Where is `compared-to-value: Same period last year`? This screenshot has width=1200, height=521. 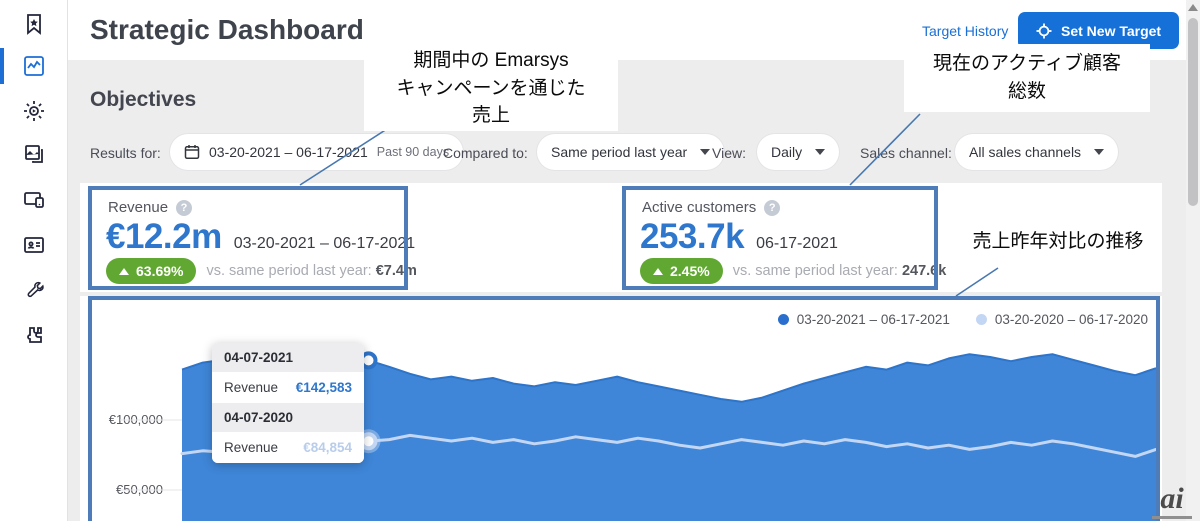
compared-to-value: Same period last year is located at coordinates (619, 152).